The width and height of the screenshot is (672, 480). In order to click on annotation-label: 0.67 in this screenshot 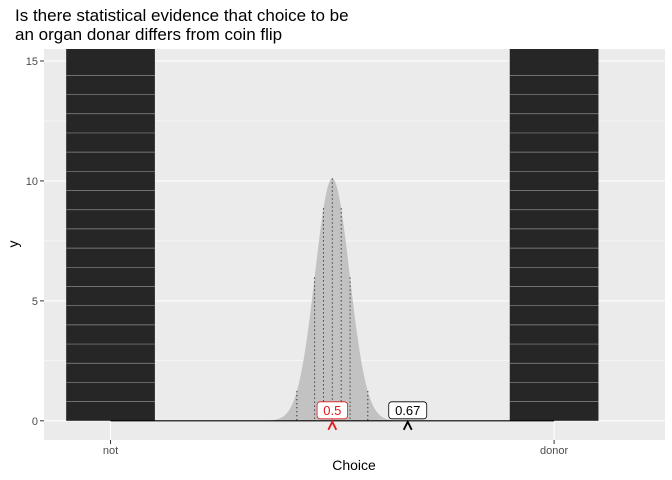, I will do `click(407, 410)`.